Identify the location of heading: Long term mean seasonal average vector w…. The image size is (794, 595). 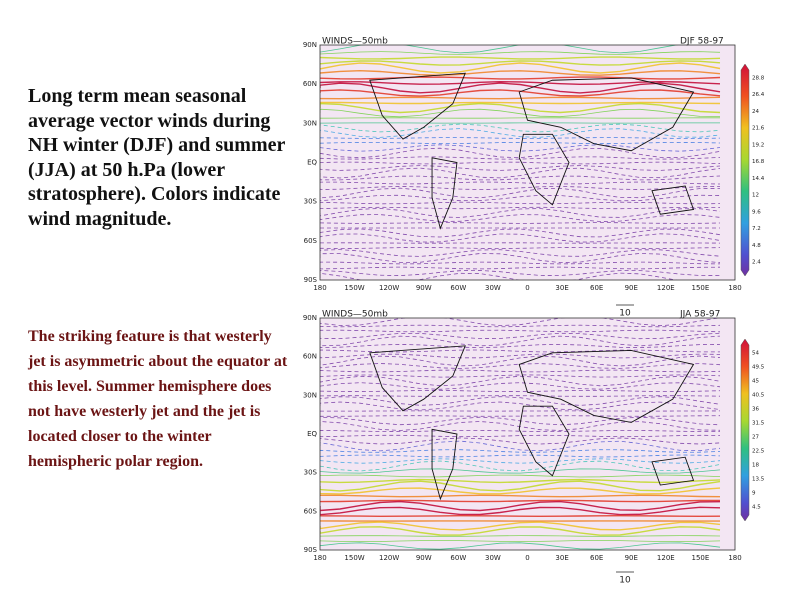
(157, 157).